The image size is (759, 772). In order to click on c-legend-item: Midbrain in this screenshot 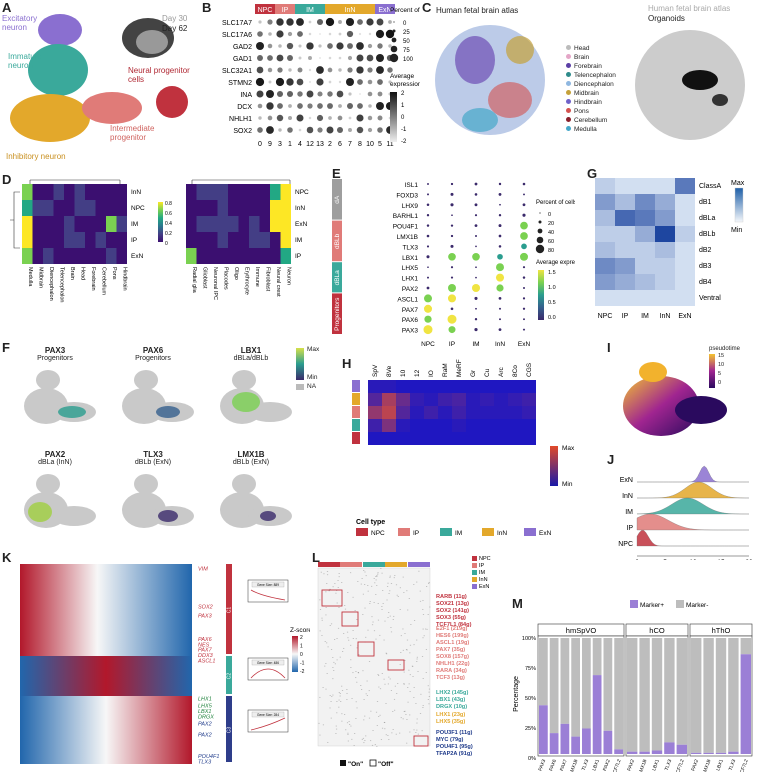, I will do `click(591, 93)`.